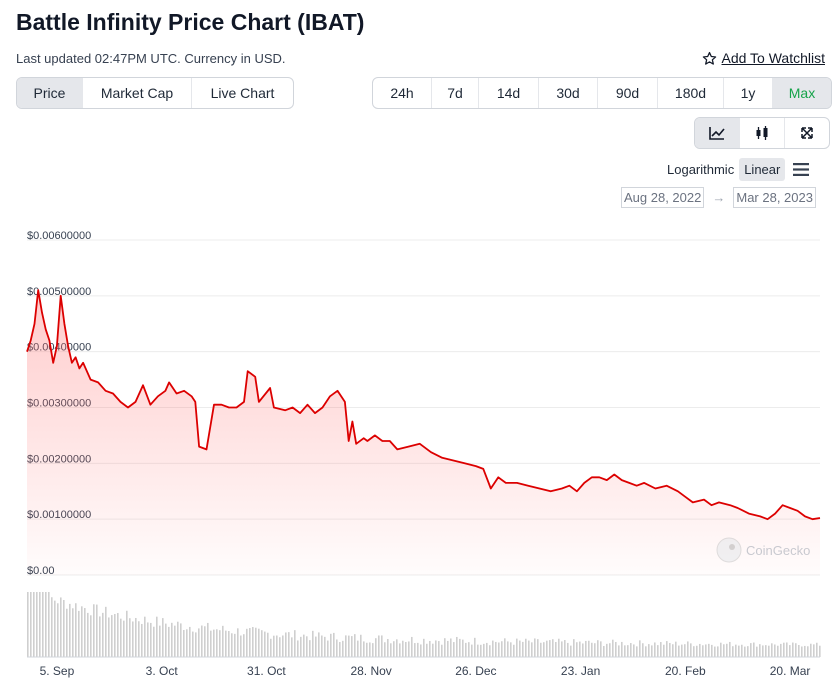 This screenshot has width=833, height=683. I want to click on range-24h: 24h, so click(402, 93).